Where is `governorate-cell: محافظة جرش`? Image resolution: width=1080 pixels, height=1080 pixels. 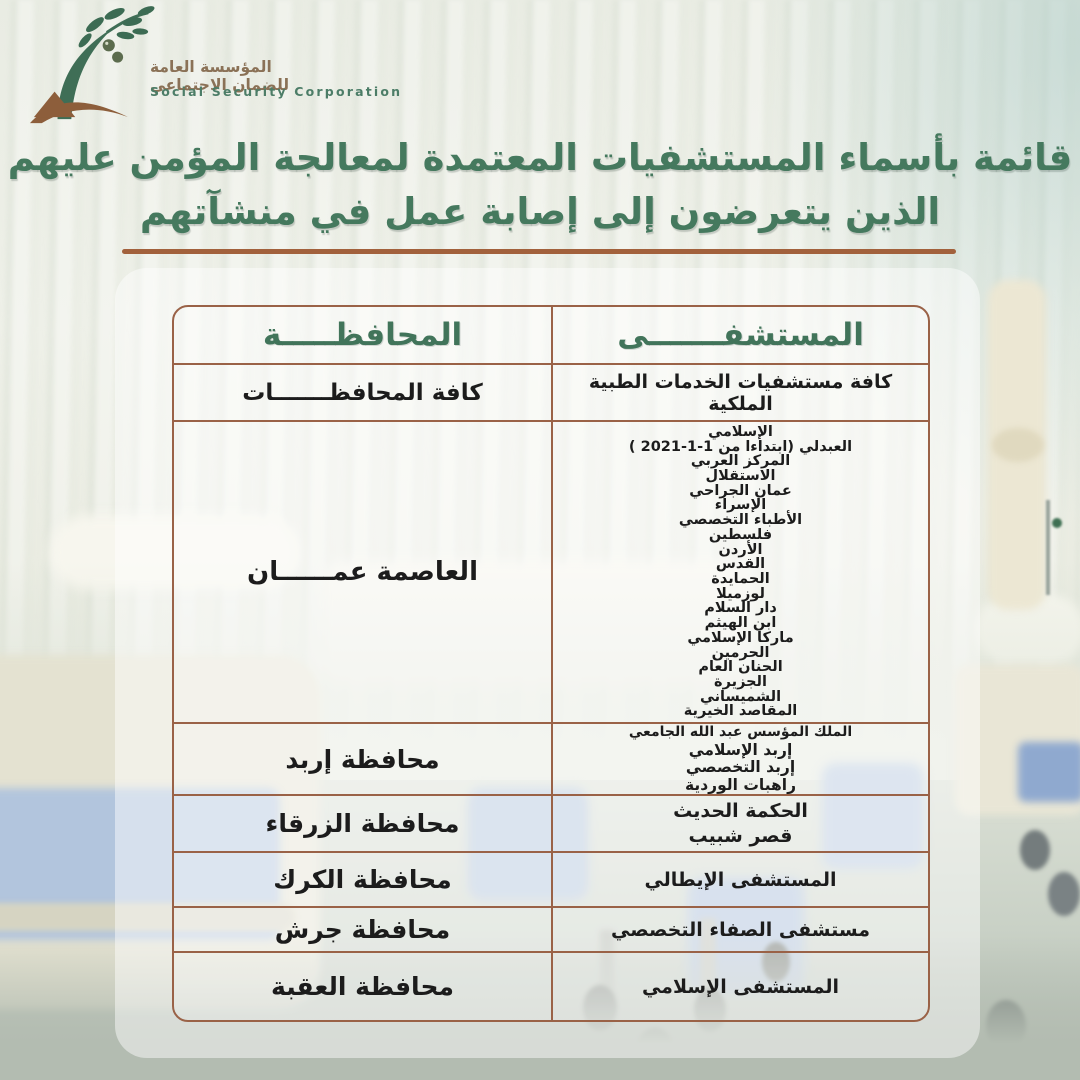
governorate-cell: محافظة جرش is located at coordinates (362, 930).